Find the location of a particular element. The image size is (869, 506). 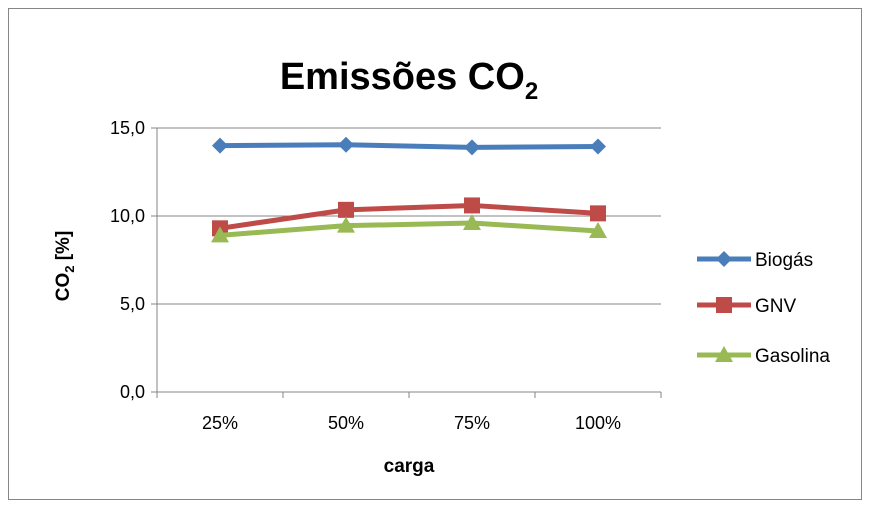

y-axis-label-subscript: 2 is located at coordinates (69, 269).